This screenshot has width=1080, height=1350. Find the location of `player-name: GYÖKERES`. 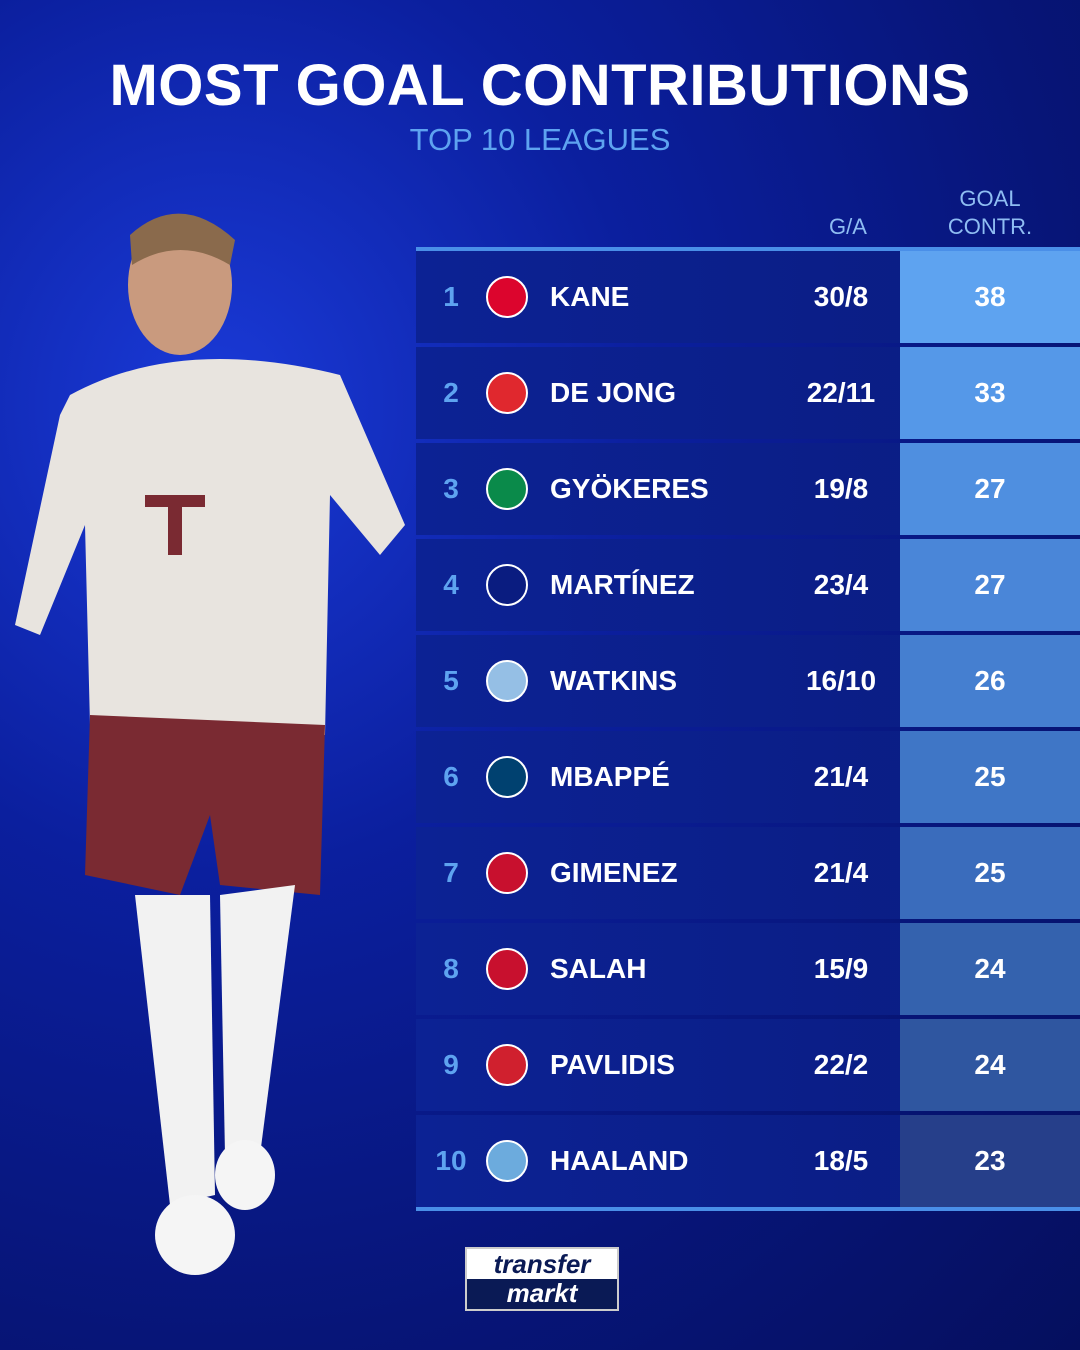

player-name: GYÖKERES is located at coordinates (629, 488).